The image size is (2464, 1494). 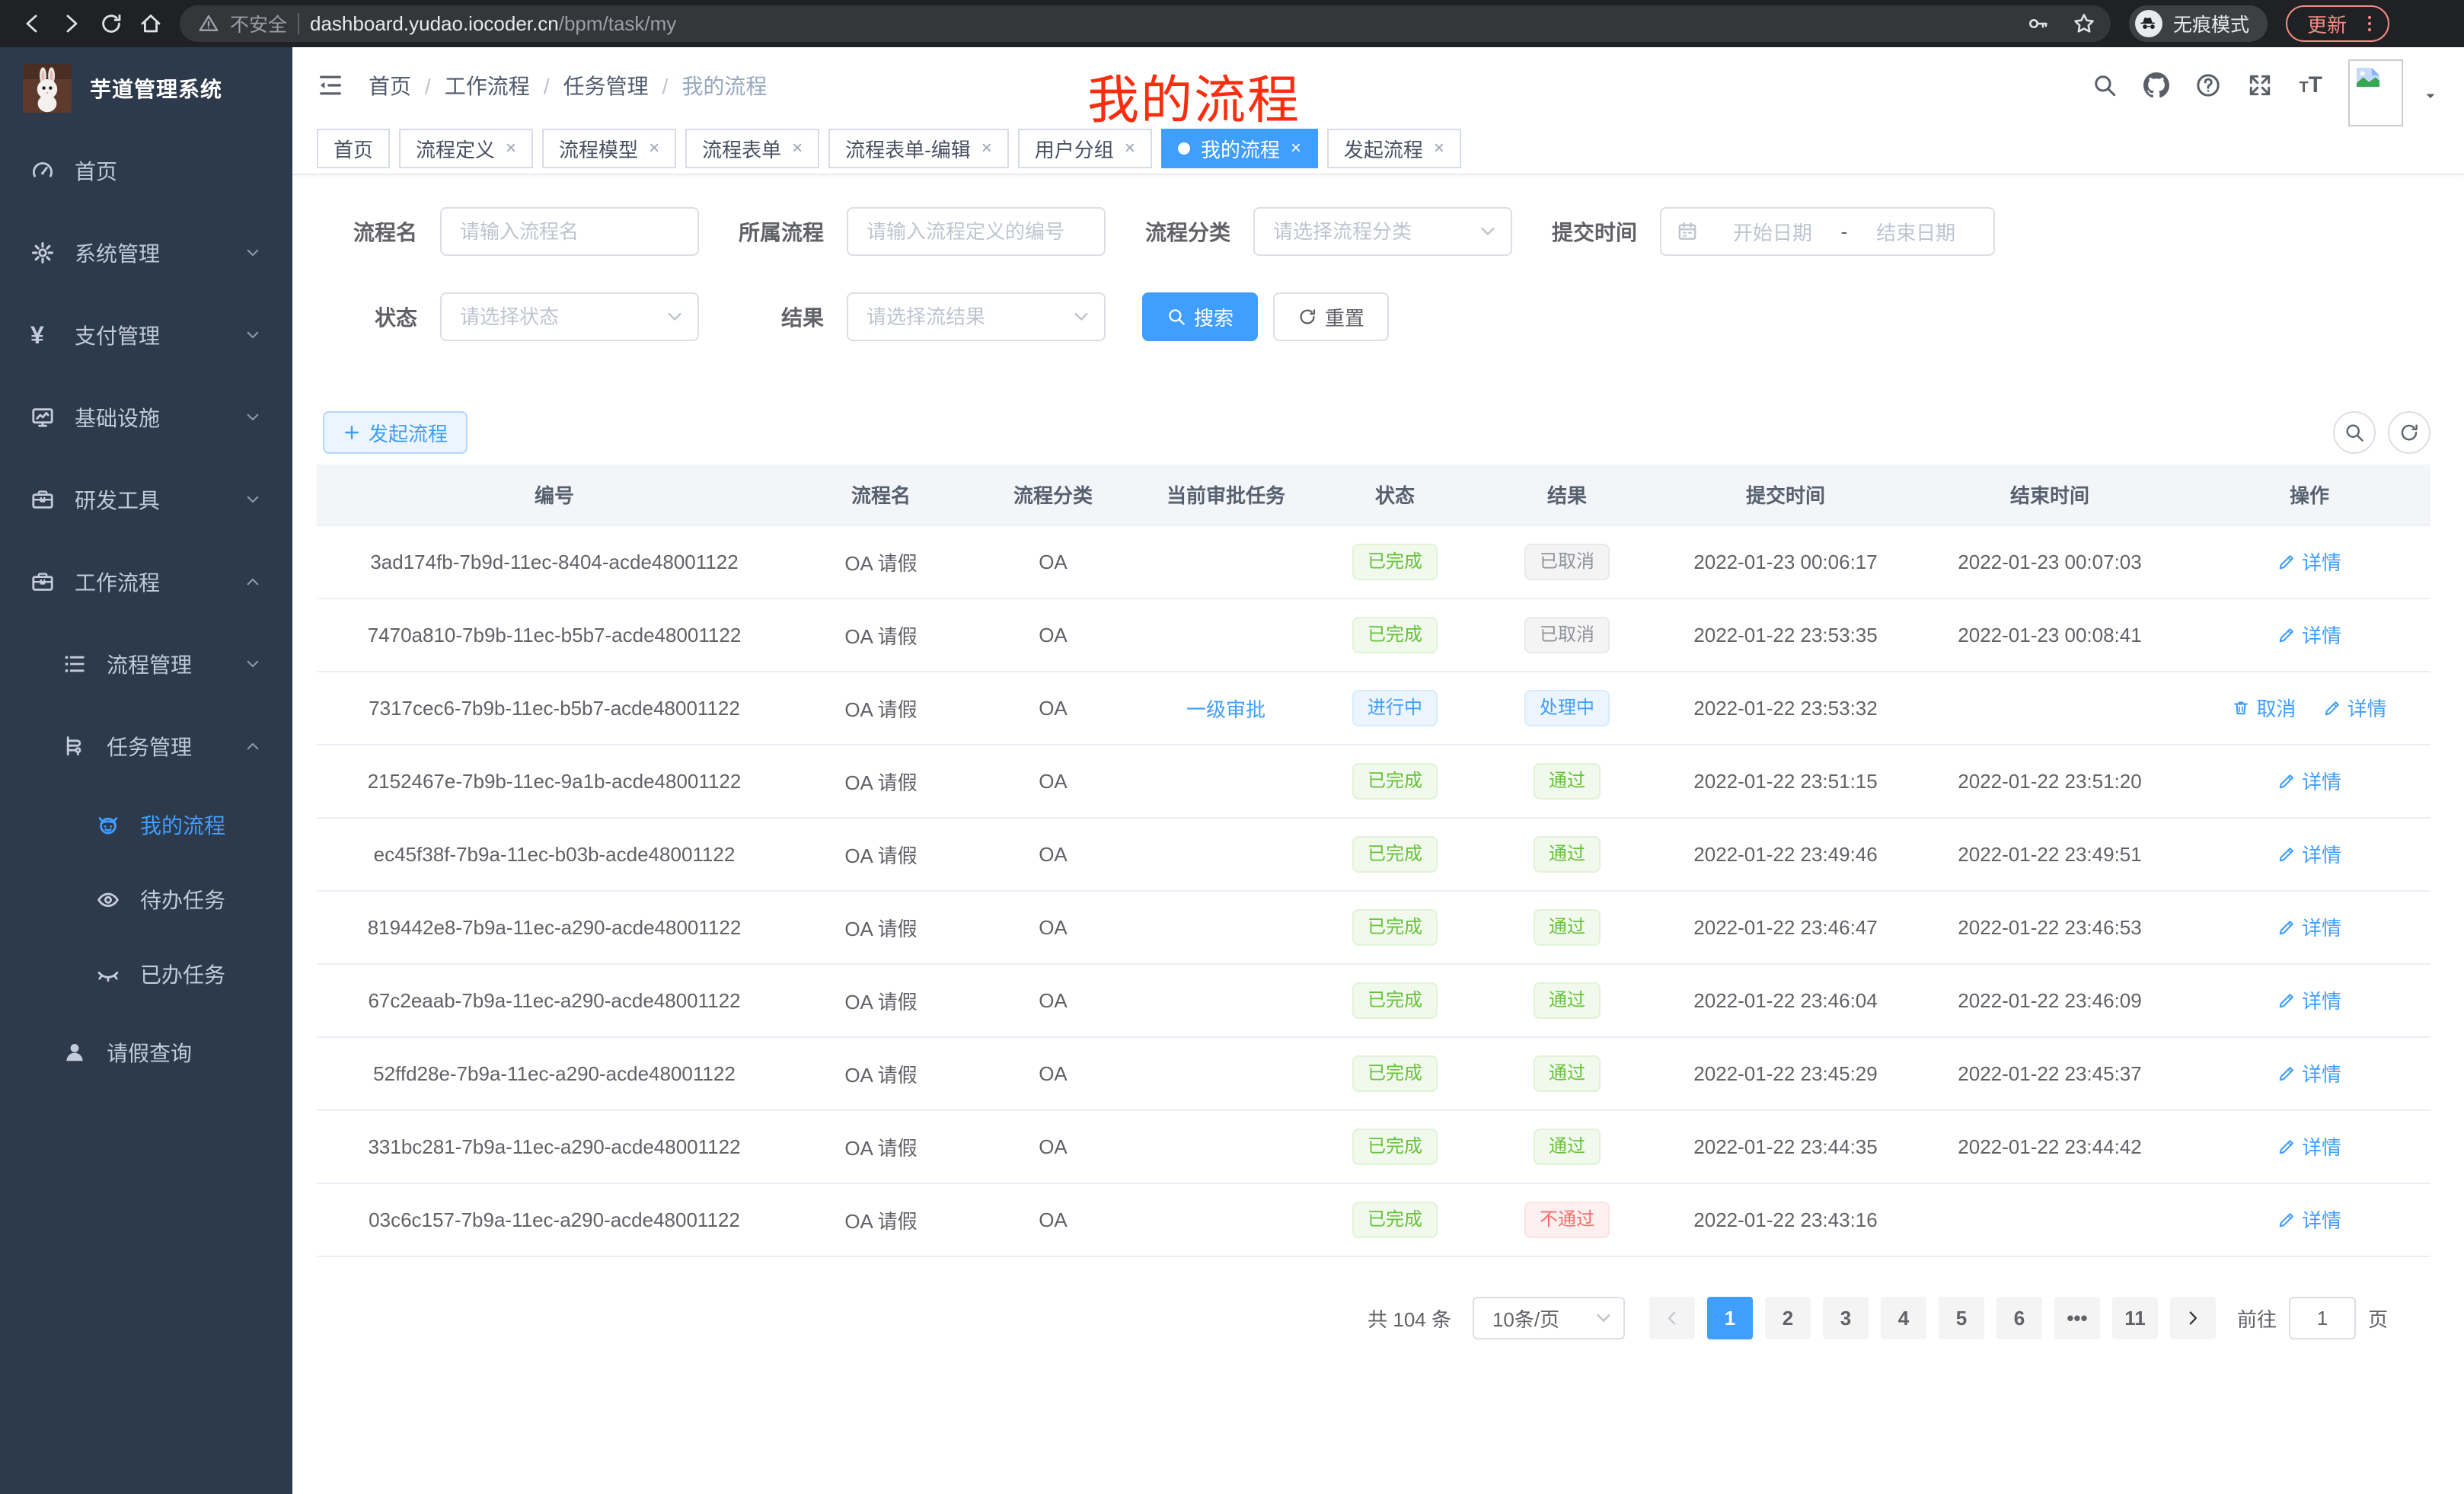 What do you see at coordinates (1393, 148) in the screenshot?
I see `view-tab: 发起流程 ×` at bounding box center [1393, 148].